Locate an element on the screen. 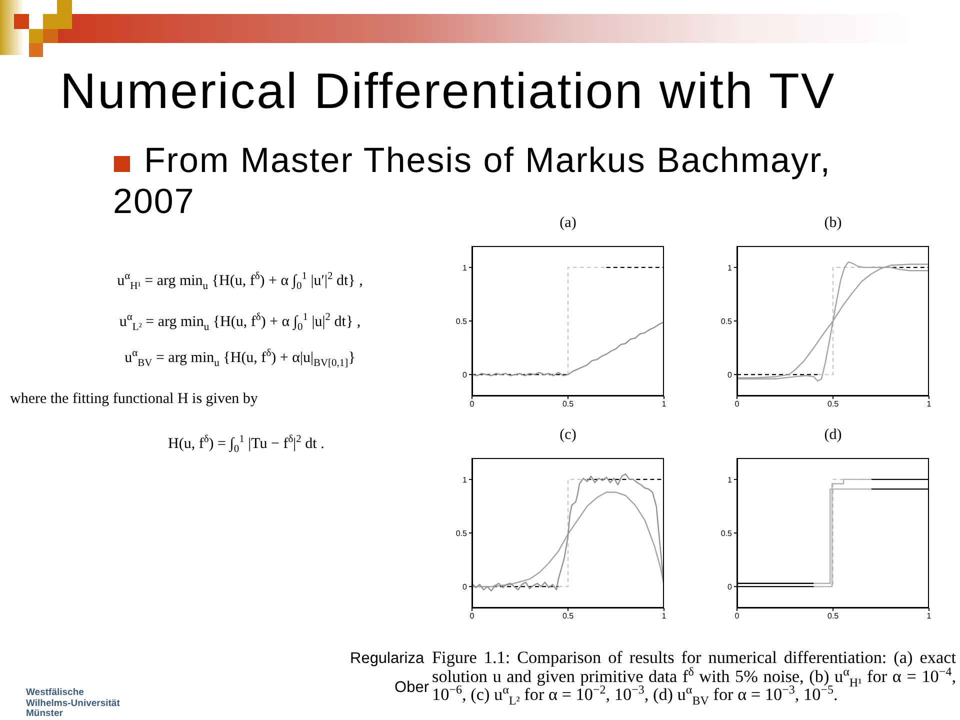 This screenshot has height=720, width=960. text: Numerical Differentiation with TV is located at coordinates (448, 91).